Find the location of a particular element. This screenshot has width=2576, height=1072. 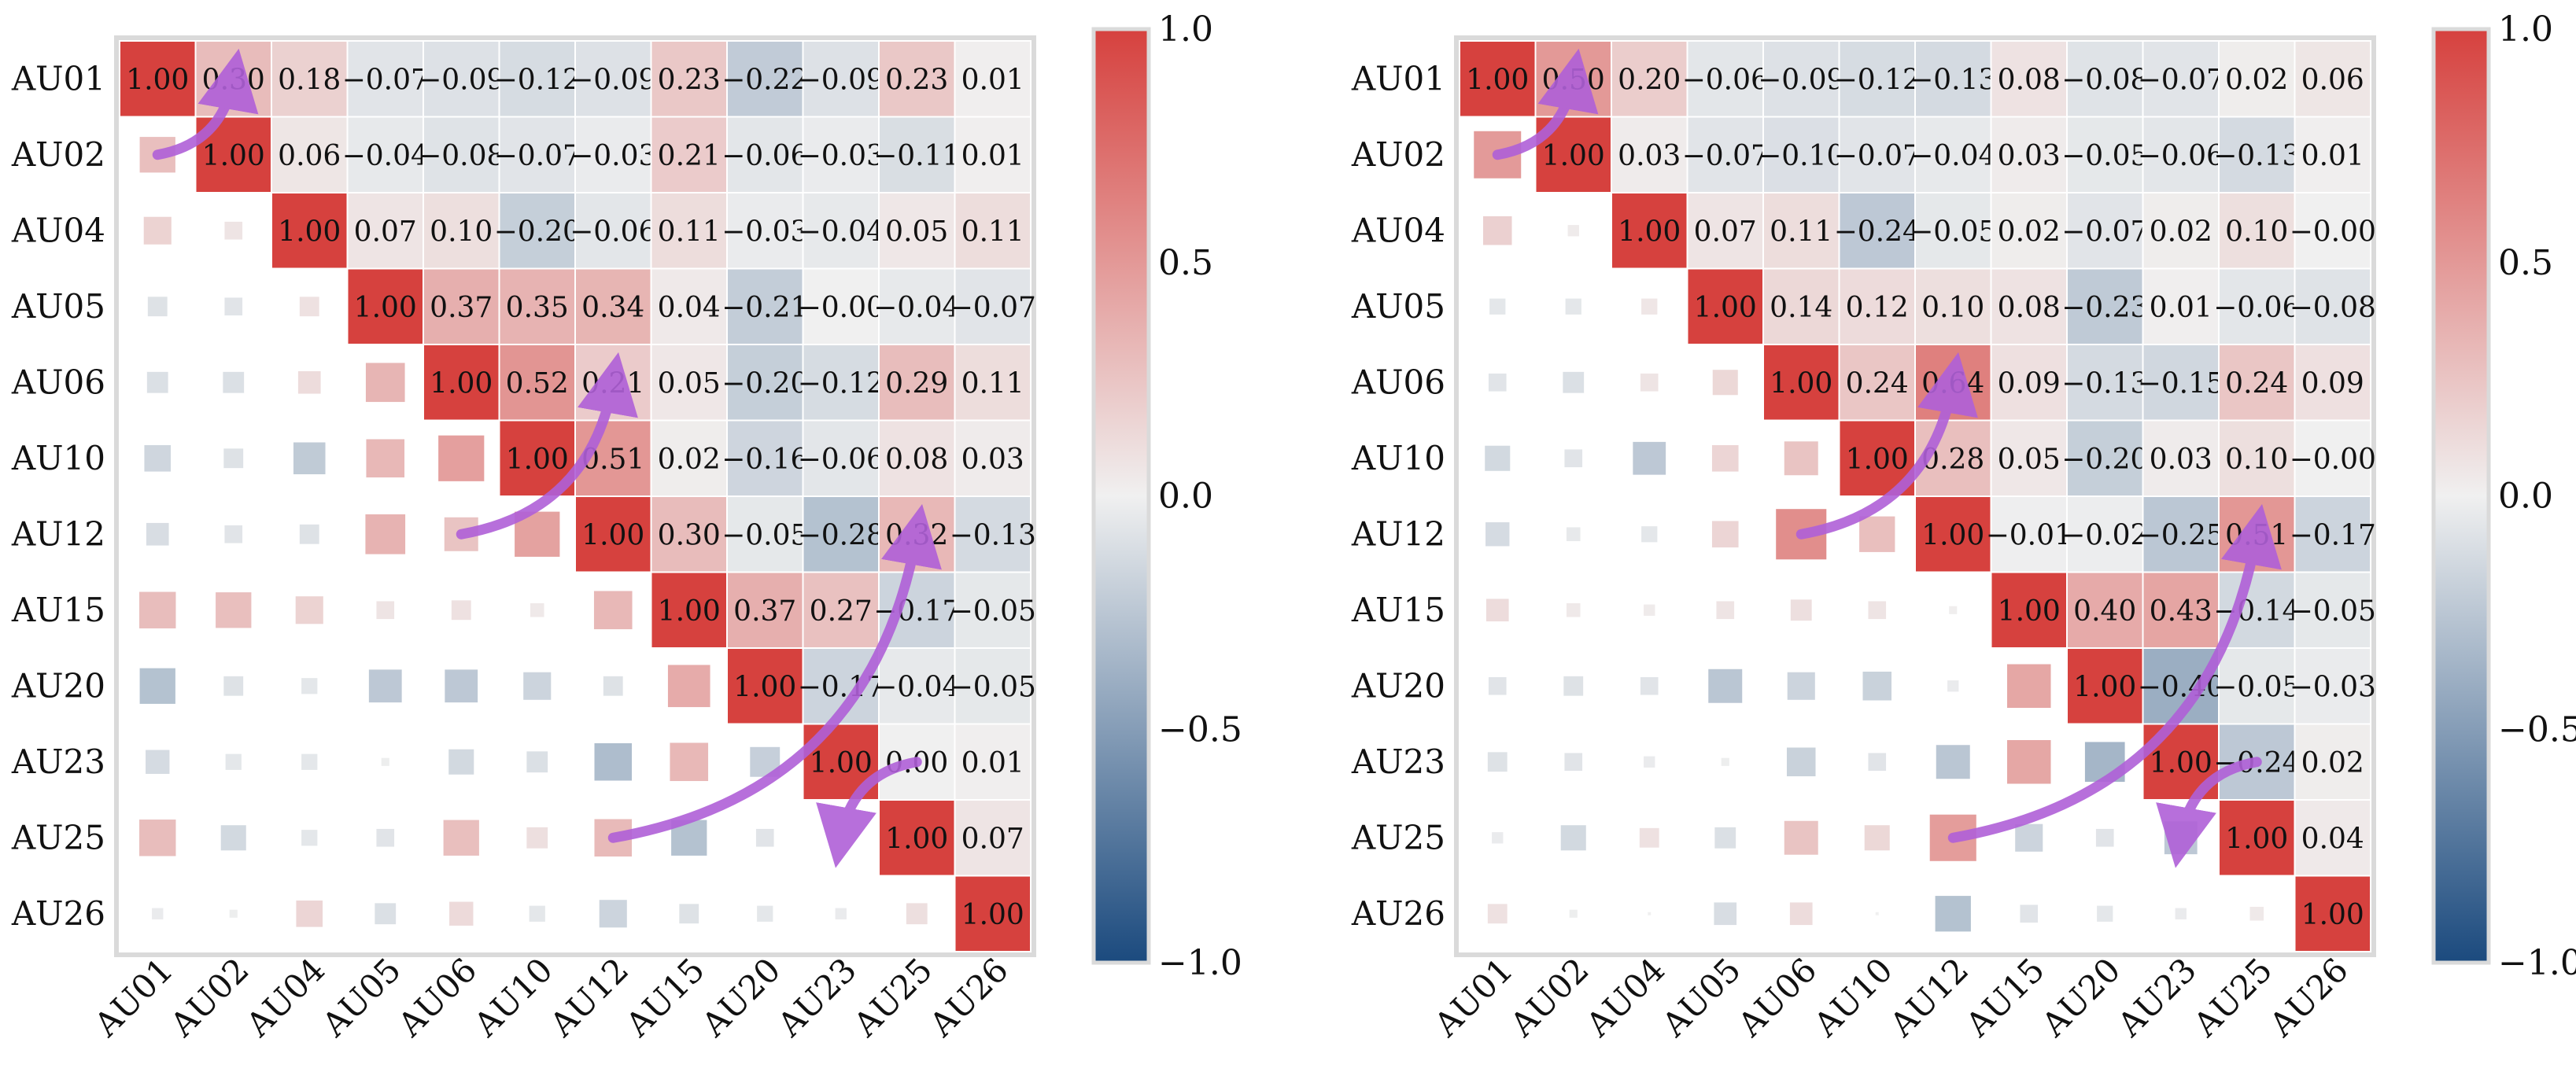

cell-value-label: 0.18 is located at coordinates (309, 80).